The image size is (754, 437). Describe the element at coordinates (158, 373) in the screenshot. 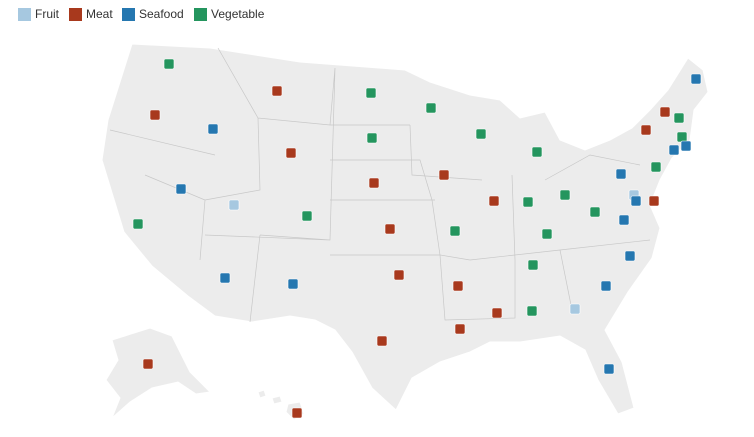

I see `alaska` at that location.